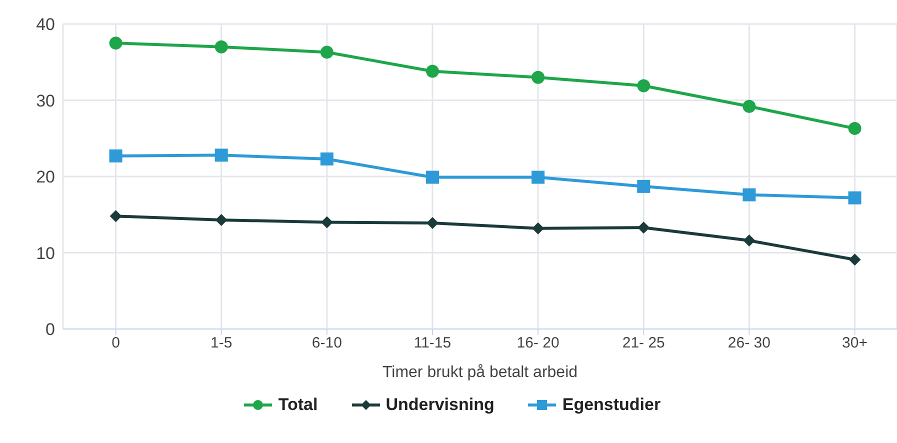 The image size is (897, 443). Describe the element at coordinates (221, 343) in the screenshot. I see `x-tick-label: 1-5` at that location.